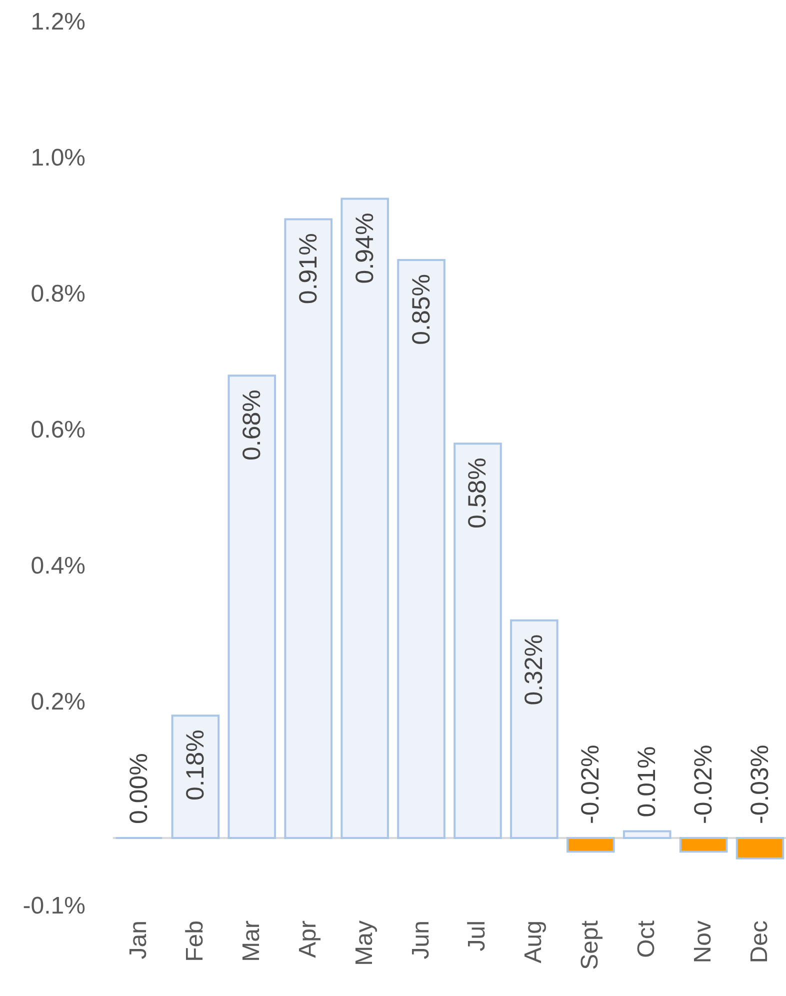 This screenshot has width=786, height=996. I want to click on data-label: 0.32%, so click(534, 670).